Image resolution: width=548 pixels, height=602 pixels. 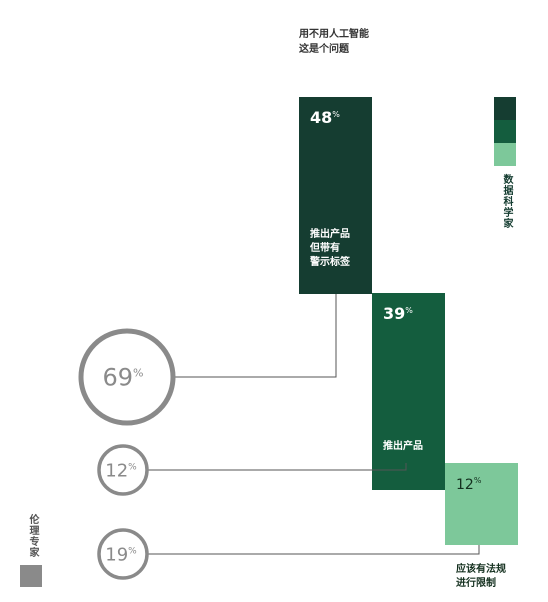 I want to click on bar-label-3: 应该有法规进行限制, so click(x=481, y=575).